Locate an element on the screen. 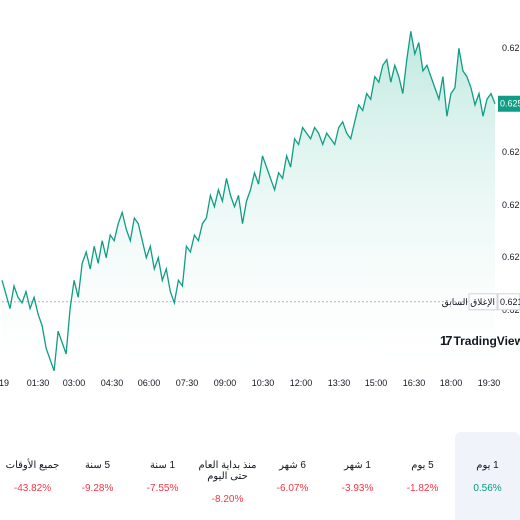 The width and height of the screenshot is (520, 520). x-tick-label: 19 is located at coordinates (4, 383).